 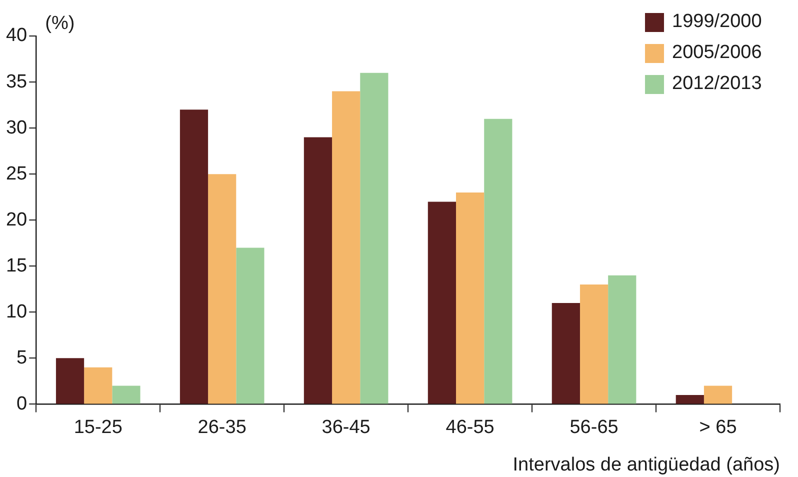 I want to click on x-tick-label: 36-45, so click(x=346, y=427).